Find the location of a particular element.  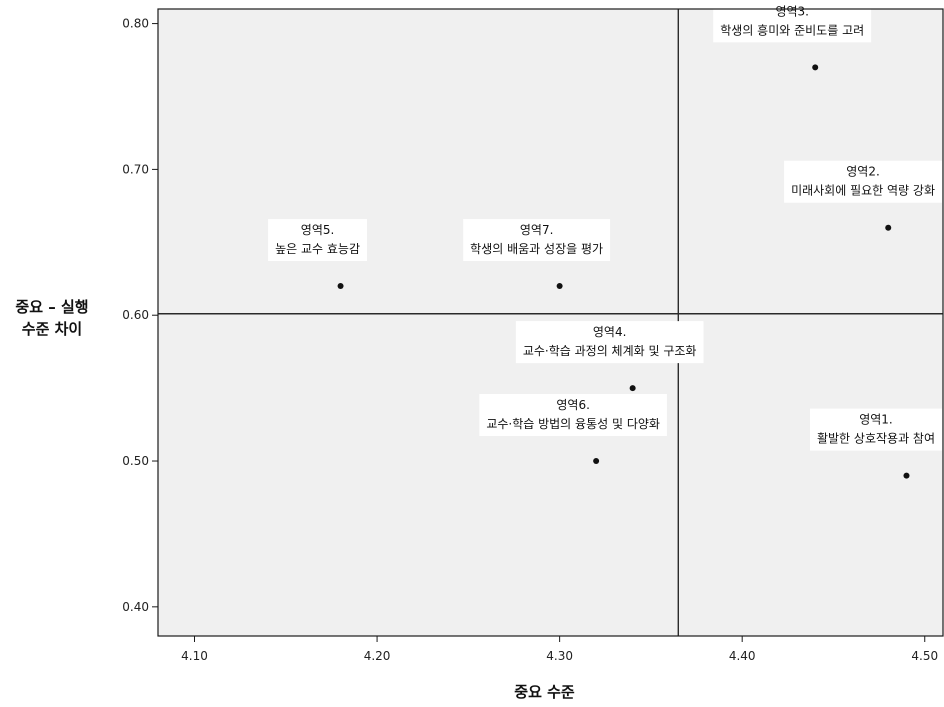

y-tick-label: 0.40 is located at coordinates (135, 607).